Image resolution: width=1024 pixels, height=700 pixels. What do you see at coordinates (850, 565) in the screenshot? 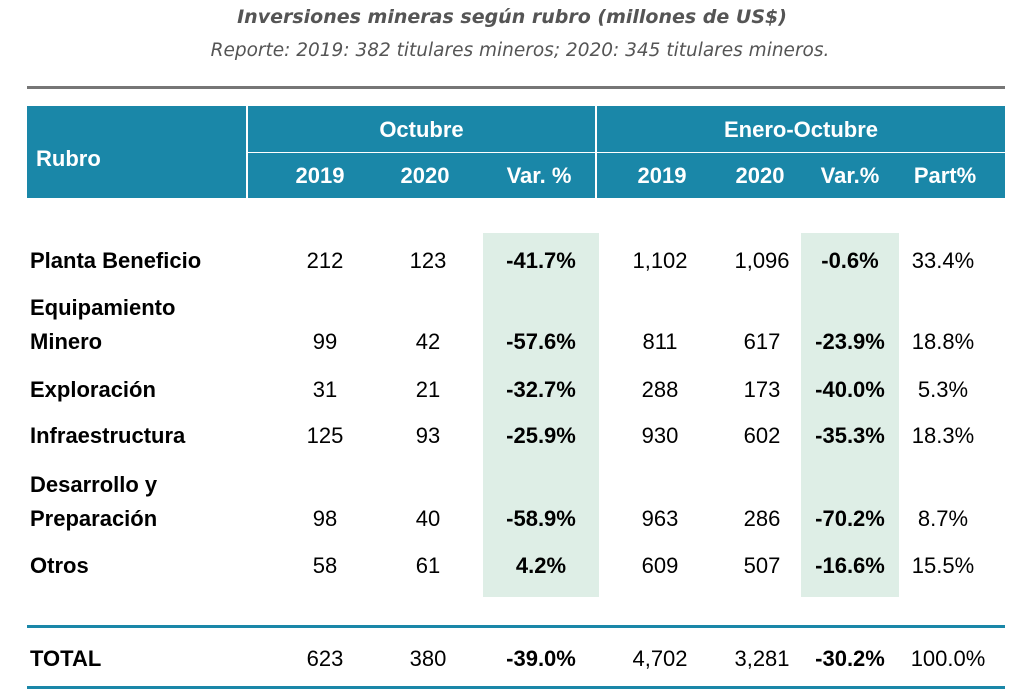
I see `cell-eo-var: -16.6%` at bounding box center [850, 565].